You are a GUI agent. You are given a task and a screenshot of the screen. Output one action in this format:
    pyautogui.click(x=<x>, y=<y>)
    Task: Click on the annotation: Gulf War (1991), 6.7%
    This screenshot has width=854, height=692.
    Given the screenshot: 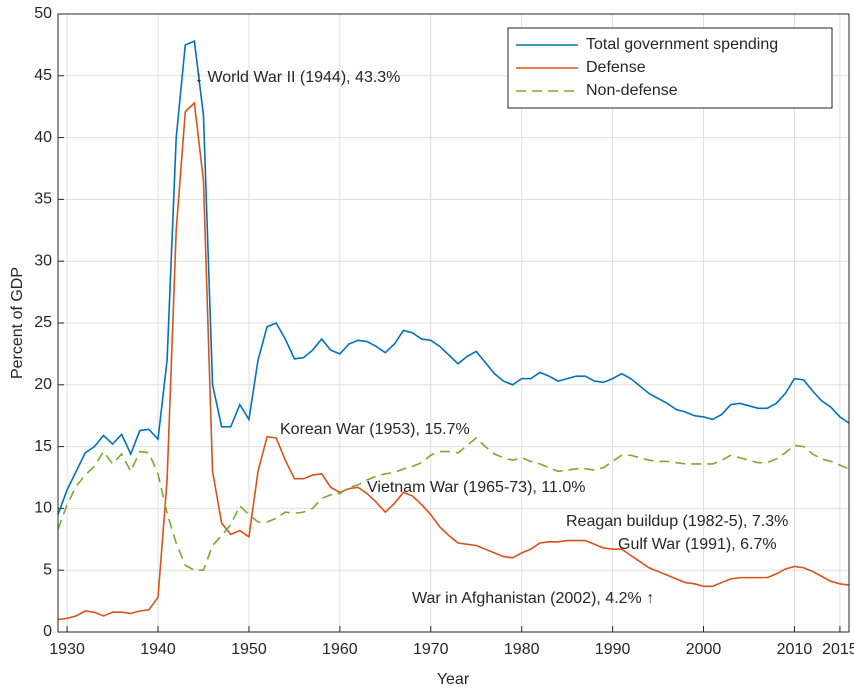 What is the action you would take?
    pyautogui.click(x=697, y=544)
    